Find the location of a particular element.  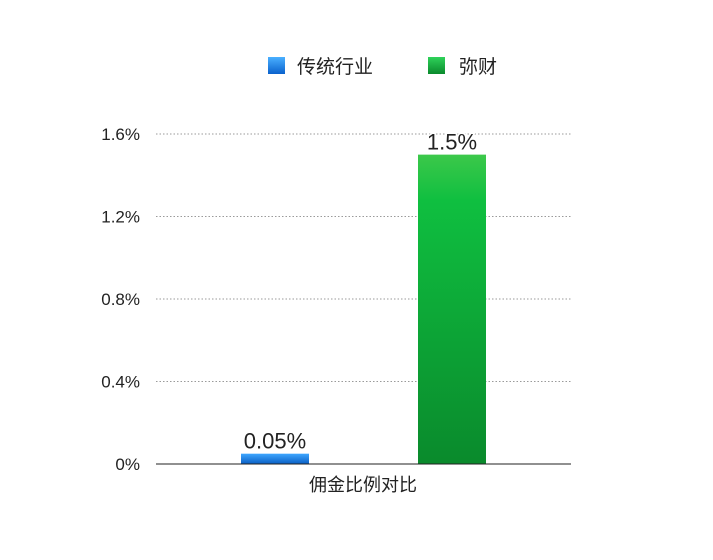

legend: 传统行业 弥财 is located at coordinates (382, 67).